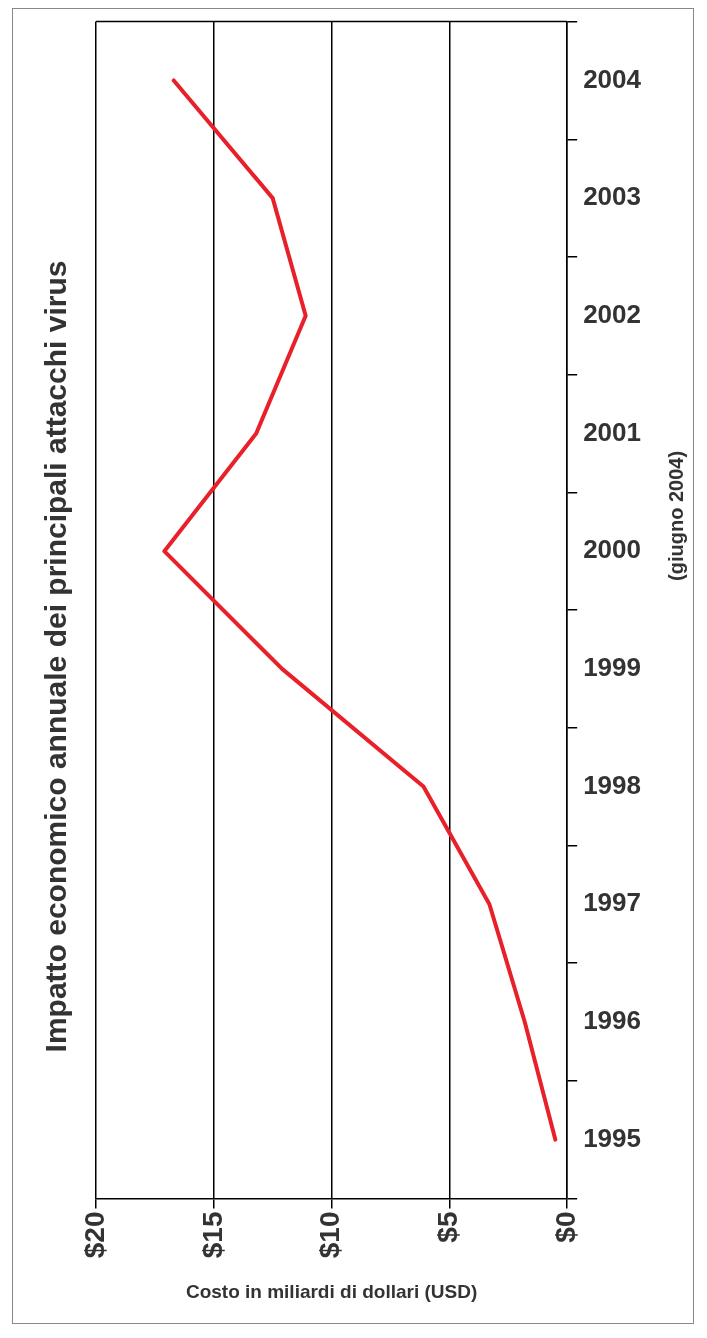 The width and height of the screenshot is (707, 1338). Describe the element at coordinates (612, 78) in the screenshot. I see `y-tick-label: 2004` at that location.